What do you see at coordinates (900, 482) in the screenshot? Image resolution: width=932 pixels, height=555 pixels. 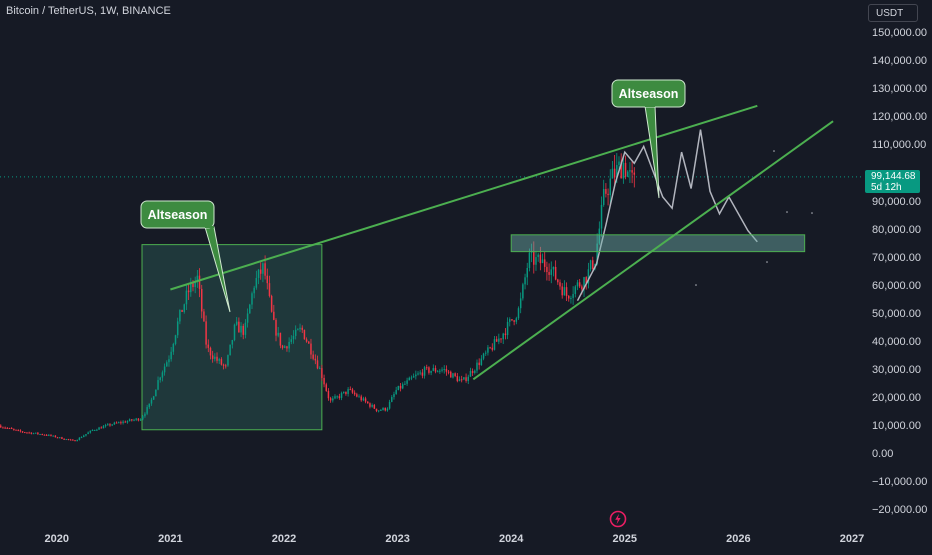 I see `price-axis-label: −10,000.00` at bounding box center [900, 482].